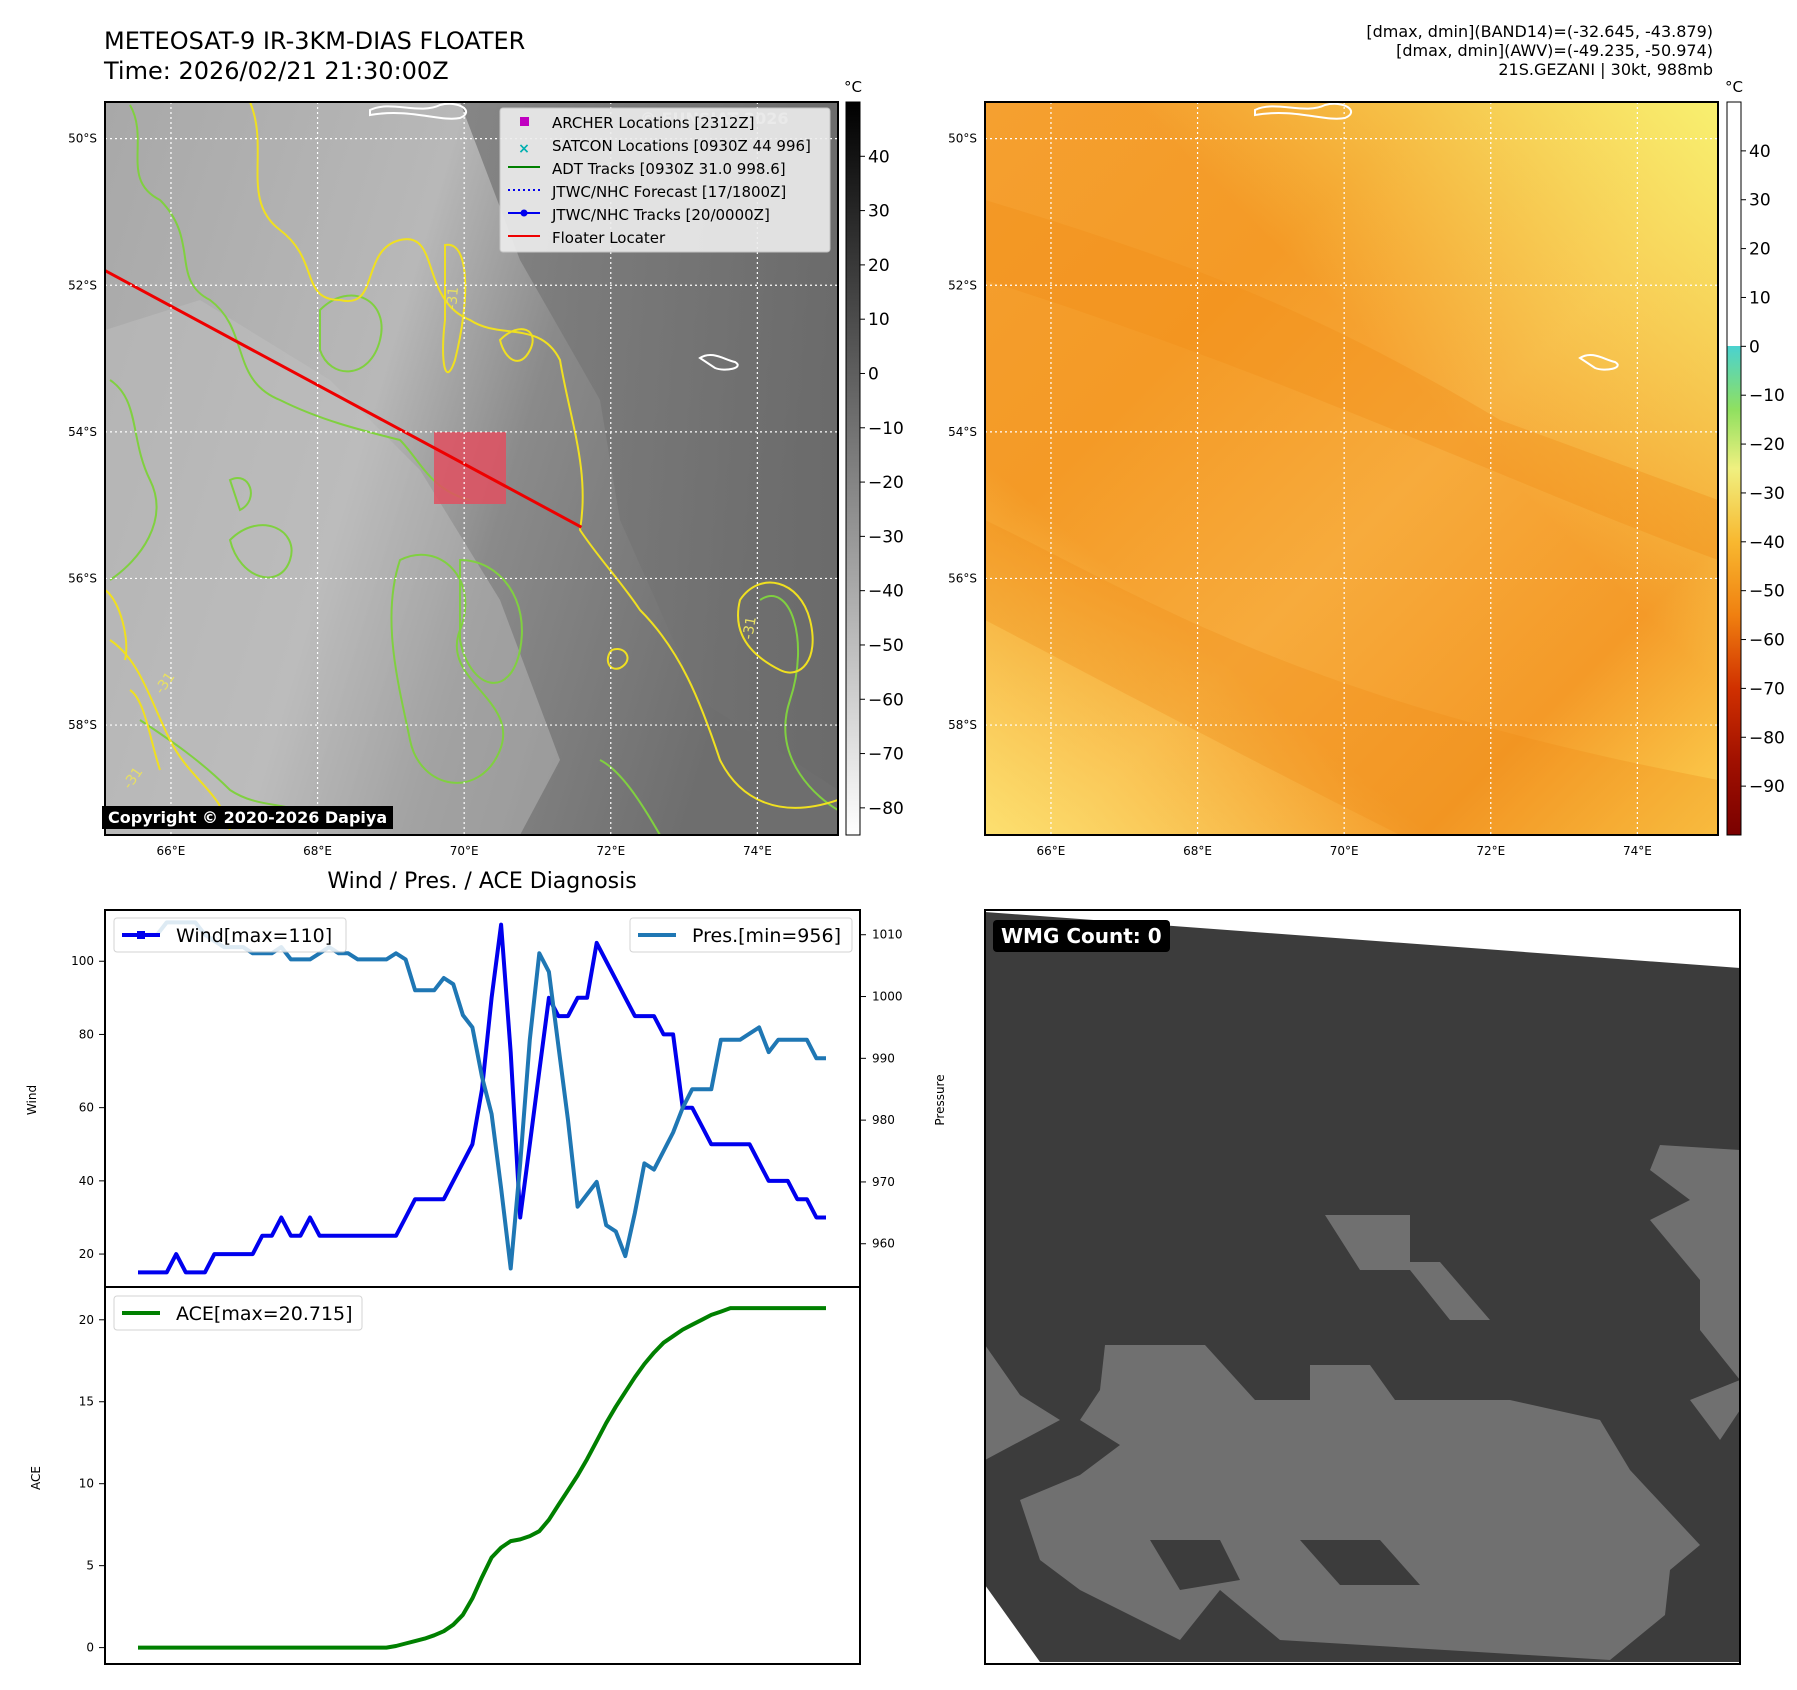  What do you see at coordinates (86, 1484) in the screenshot?
I see `ace-tick-label: 10` at bounding box center [86, 1484].